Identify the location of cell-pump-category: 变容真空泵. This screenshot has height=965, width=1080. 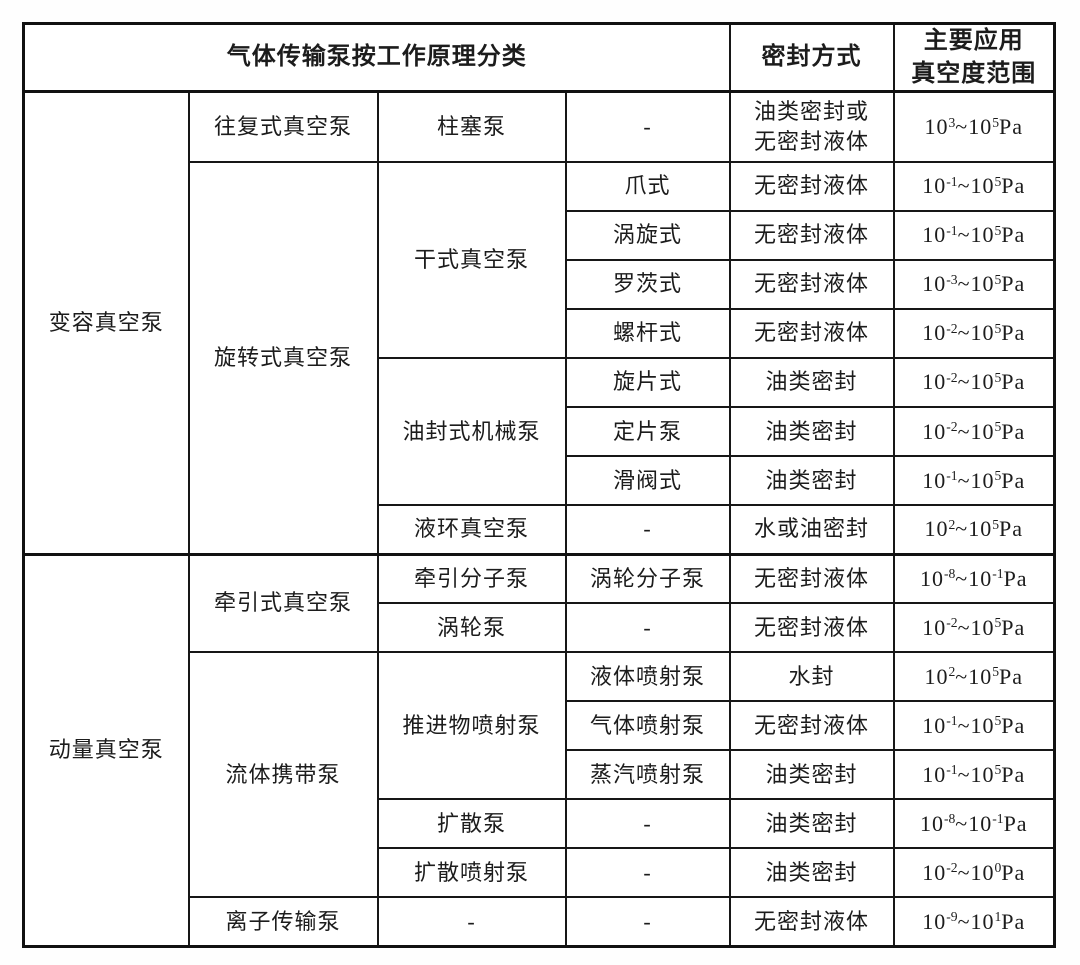
(106, 323).